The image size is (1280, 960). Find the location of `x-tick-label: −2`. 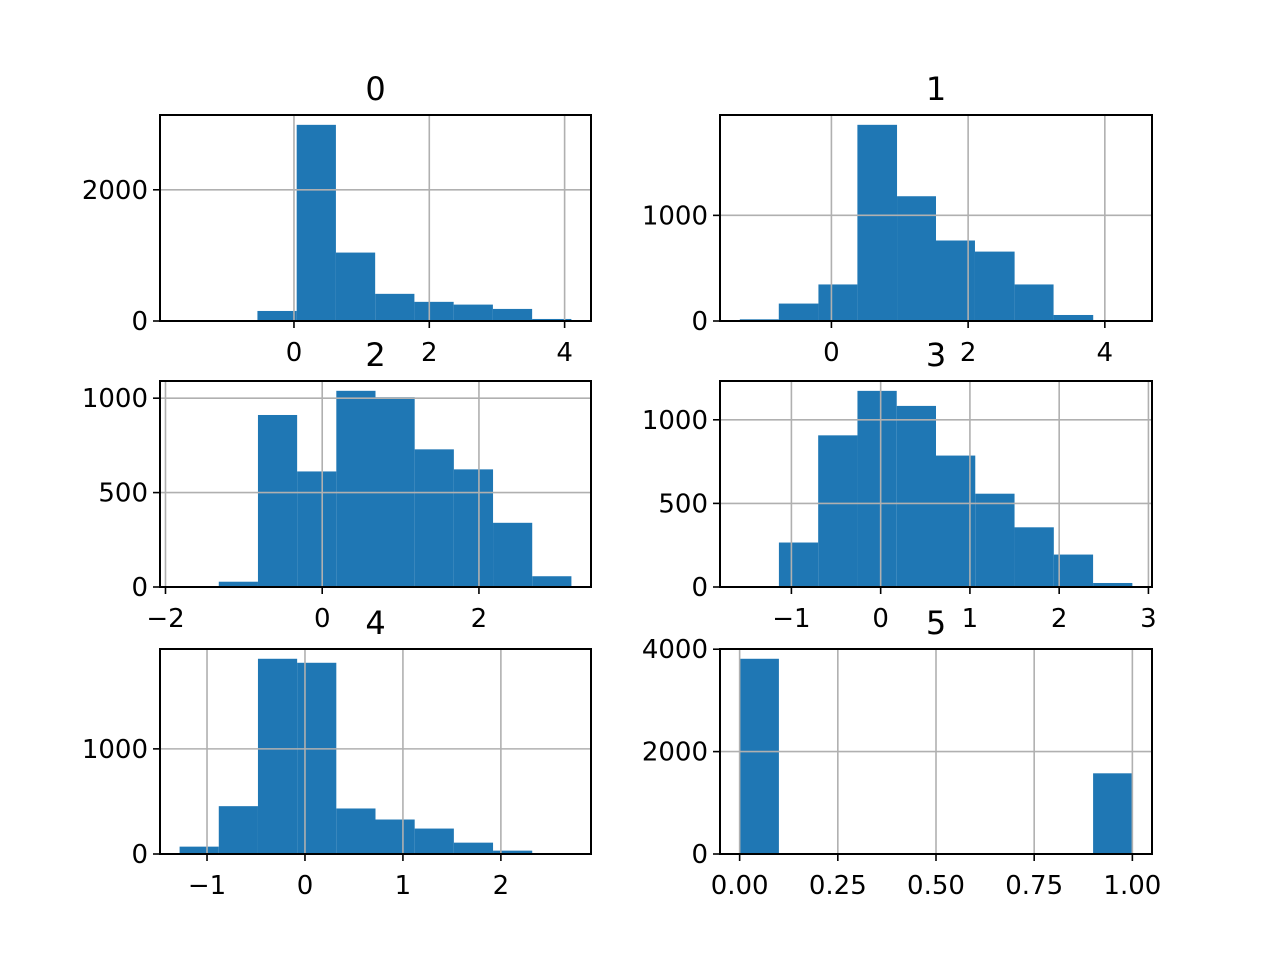

x-tick-label: −2 is located at coordinates (165, 619).